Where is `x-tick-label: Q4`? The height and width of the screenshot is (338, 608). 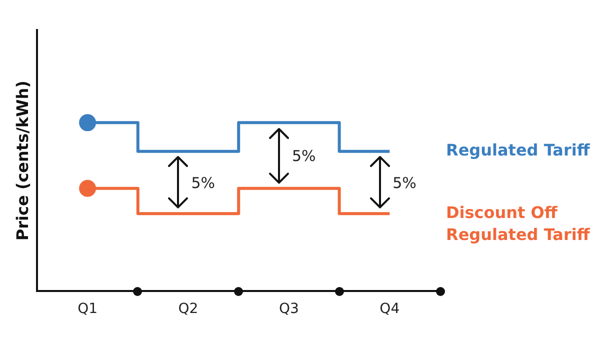 x-tick-label: Q4 is located at coordinates (390, 309).